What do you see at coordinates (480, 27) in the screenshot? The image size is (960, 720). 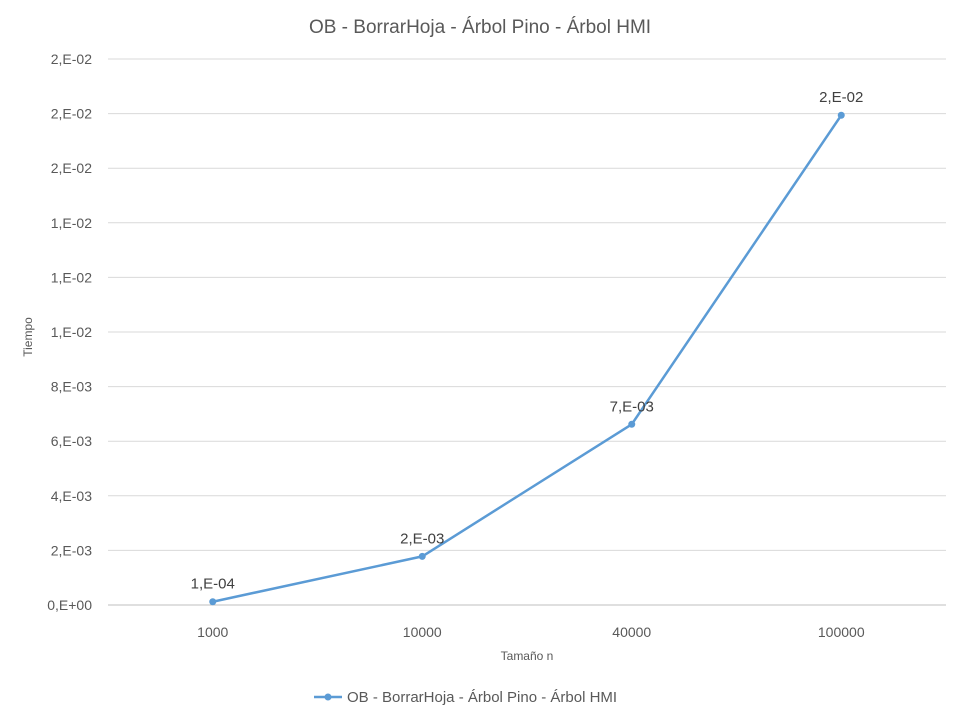 I see `chart-title: OB - BorrarHoja - Árbol Pino - Árbol HMI` at bounding box center [480, 27].